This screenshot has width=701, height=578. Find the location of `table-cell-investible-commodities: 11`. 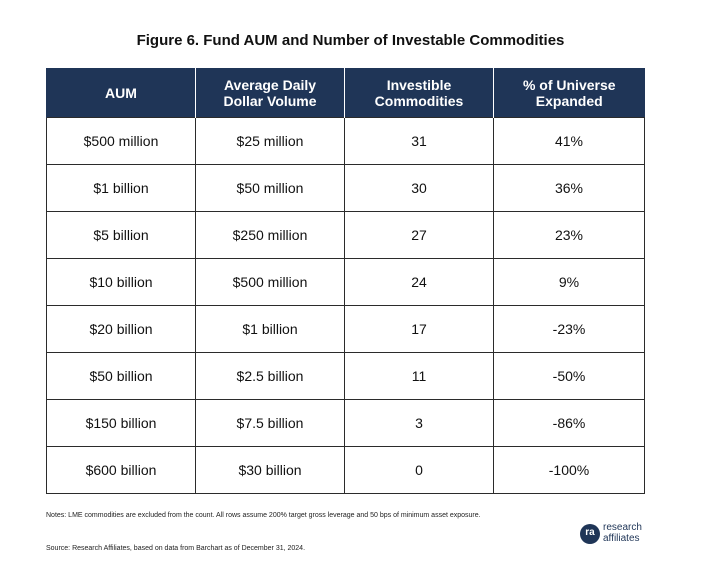

table-cell-investible-commodities: 11 is located at coordinates (419, 376).